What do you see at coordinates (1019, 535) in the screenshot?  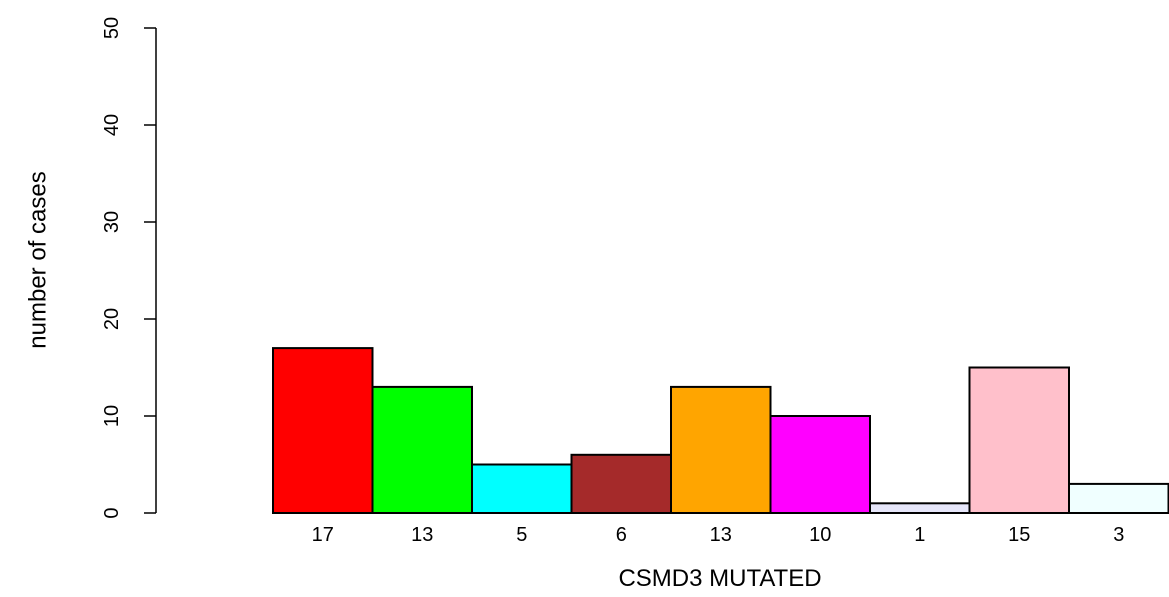 I see `bar-count-label: 15` at bounding box center [1019, 535].